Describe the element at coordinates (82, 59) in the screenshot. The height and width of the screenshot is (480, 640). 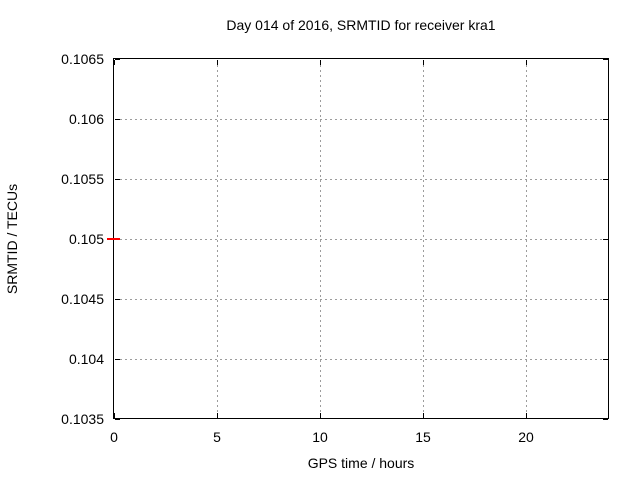
I see `y-tick-label: 0.1065` at that location.